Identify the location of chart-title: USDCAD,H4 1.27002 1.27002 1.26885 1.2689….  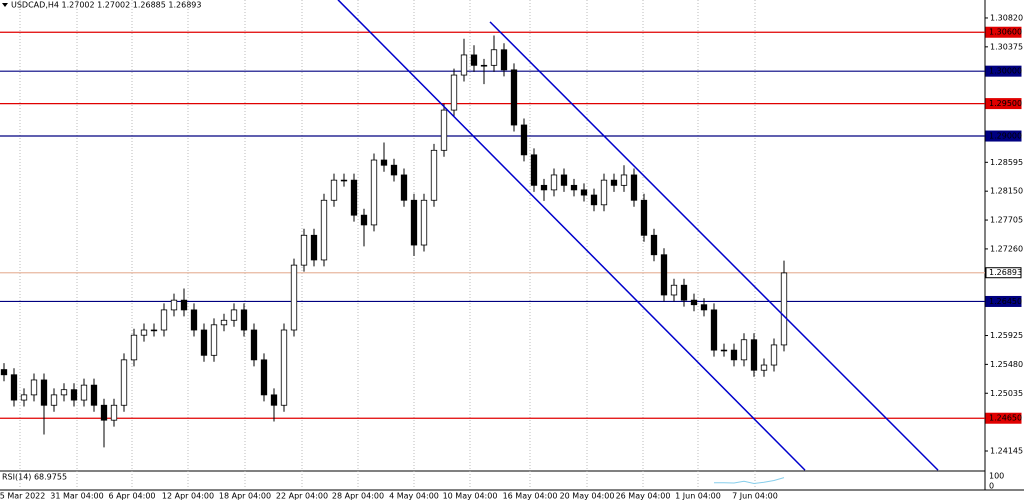
(106, 5).